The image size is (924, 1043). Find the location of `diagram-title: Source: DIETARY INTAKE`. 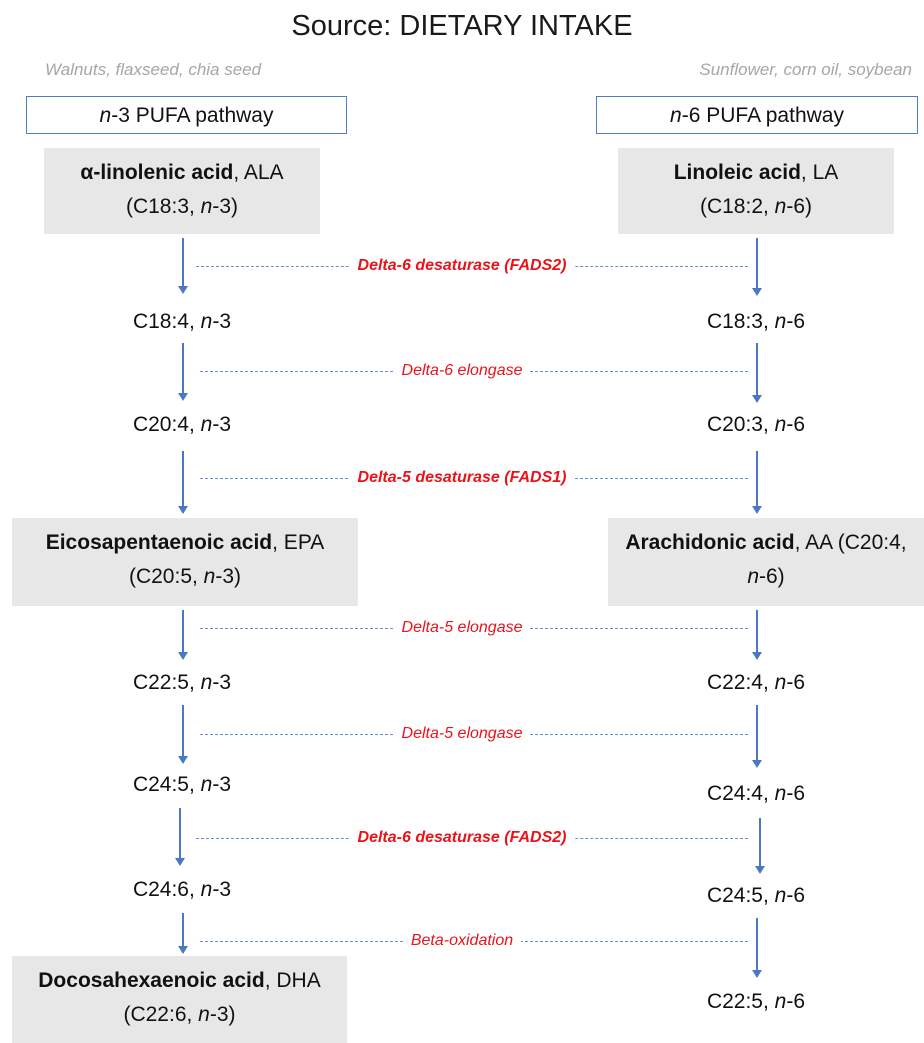

diagram-title: Source: DIETARY INTAKE is located at coordinates (462, 26).